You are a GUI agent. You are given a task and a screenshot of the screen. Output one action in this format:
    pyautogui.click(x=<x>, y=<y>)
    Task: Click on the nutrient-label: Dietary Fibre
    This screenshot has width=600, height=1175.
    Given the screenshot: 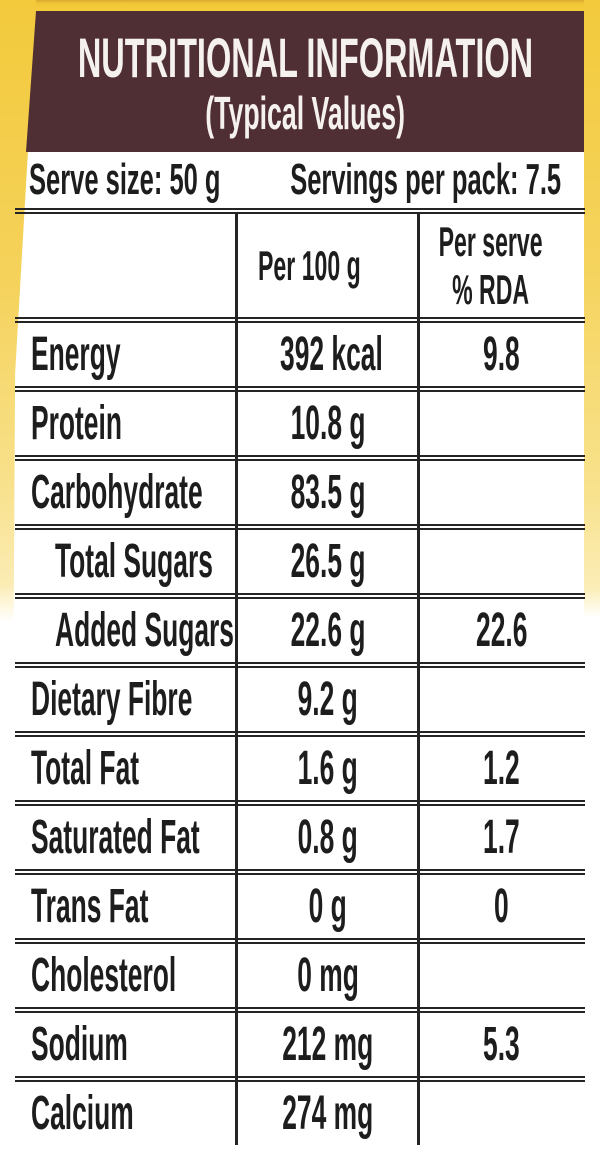 What is the action you would take?
    pyautogui.click(x=112, y=699)
    